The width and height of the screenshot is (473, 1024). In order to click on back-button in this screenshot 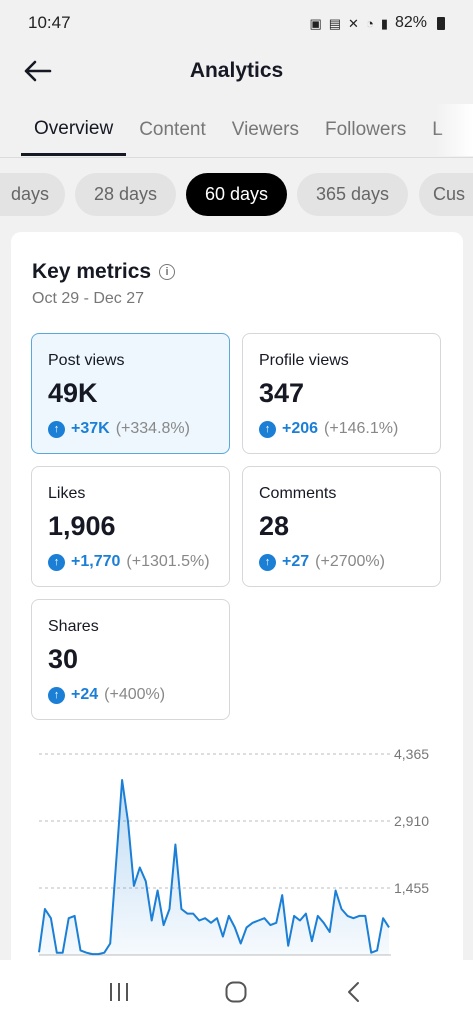, I will do `click(37, 71)`.